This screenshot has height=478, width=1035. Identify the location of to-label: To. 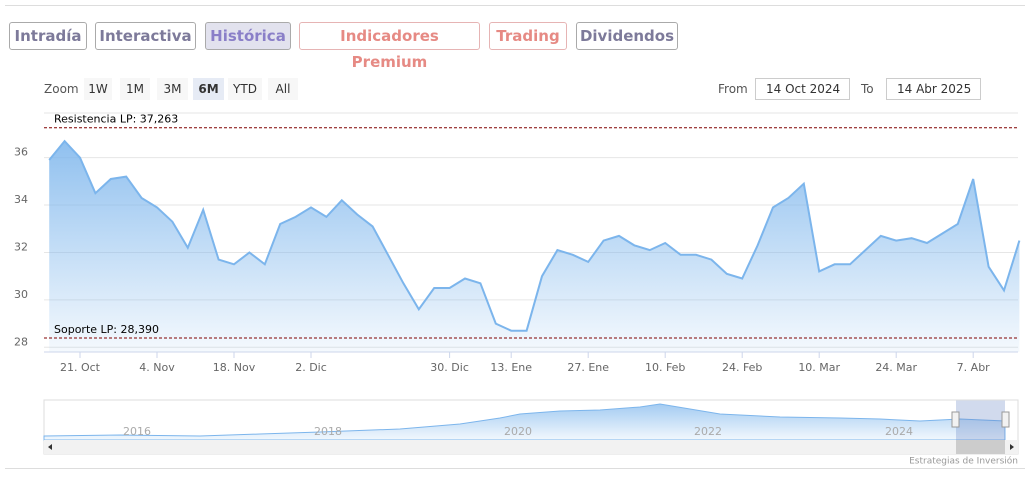
(867, 89).